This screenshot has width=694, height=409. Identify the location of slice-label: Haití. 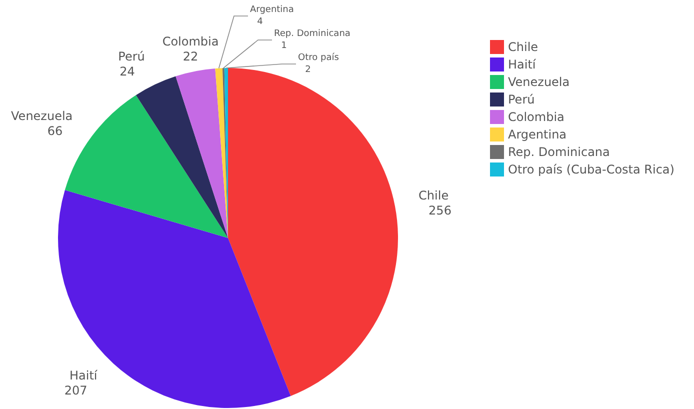
(84, 375).